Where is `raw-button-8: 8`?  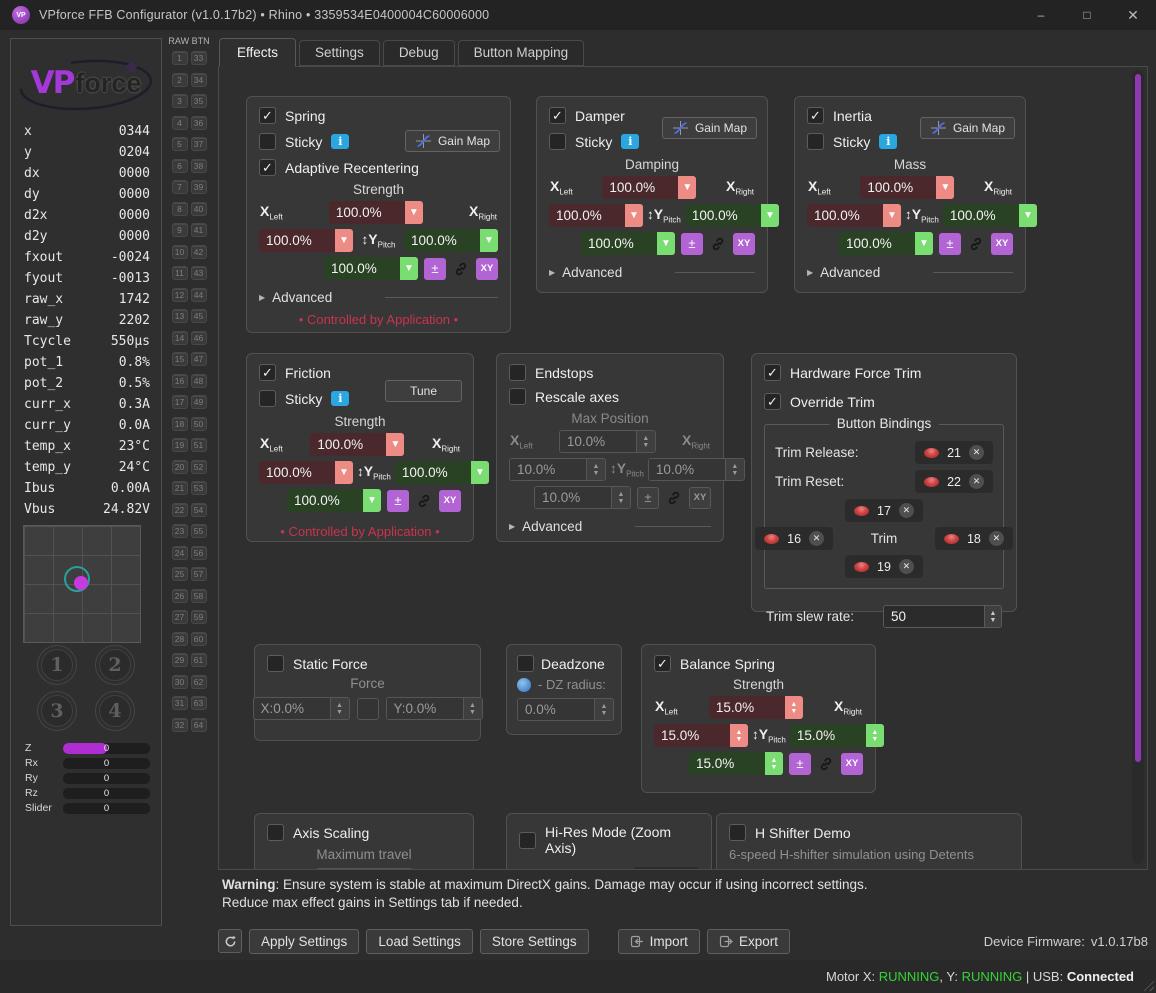
raw-button-8: 8 is located at coordinates (179, 208).